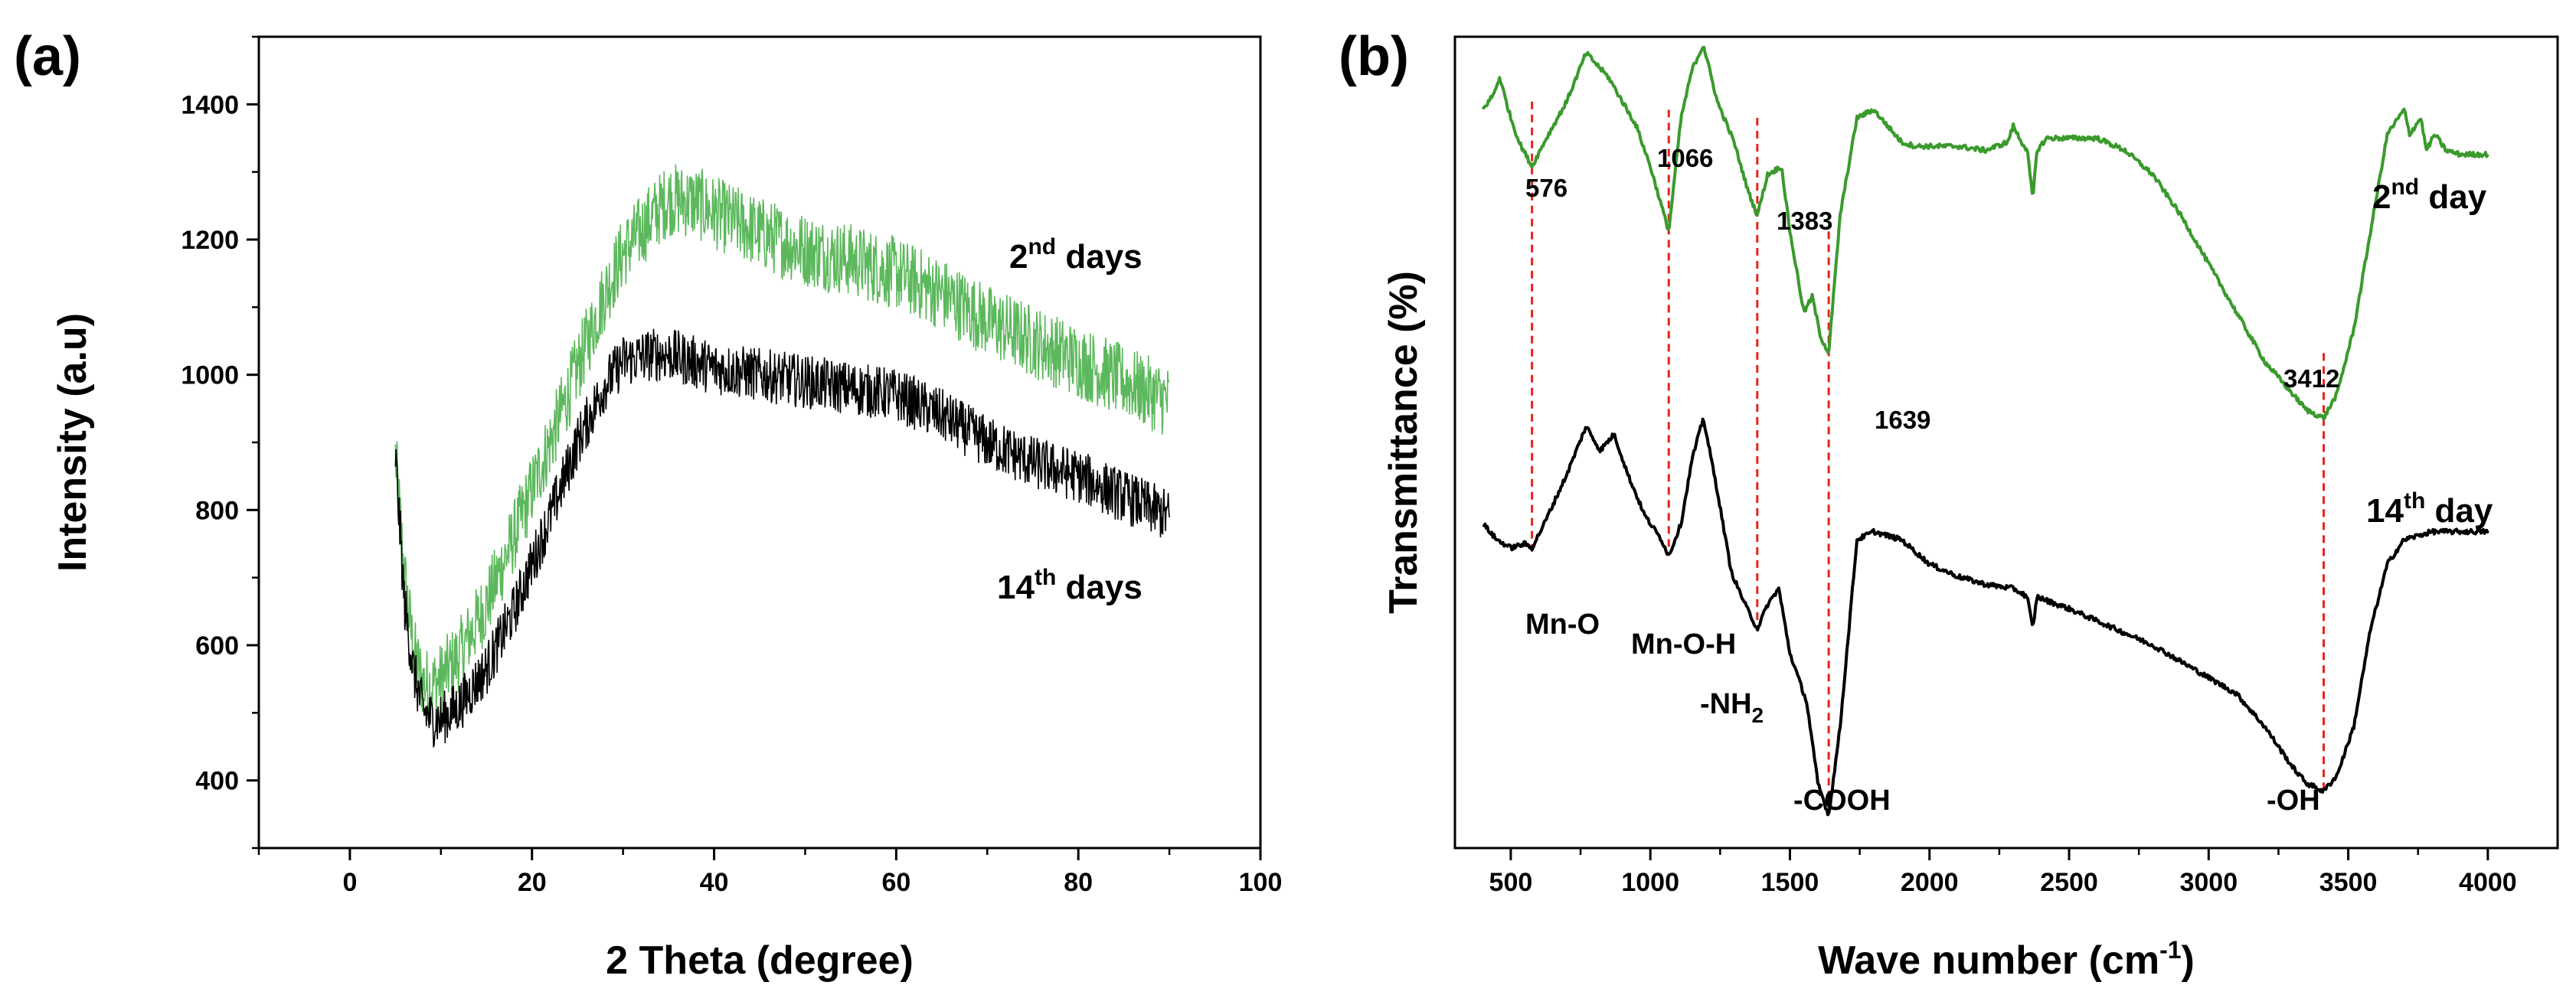 The height and width of the screenshot is (995, 2576). What do you see at coordinates (1562, 624) in the screenshot?
I see `group-label-mn-o: Mn-O` at bounding box center [1562, 624].